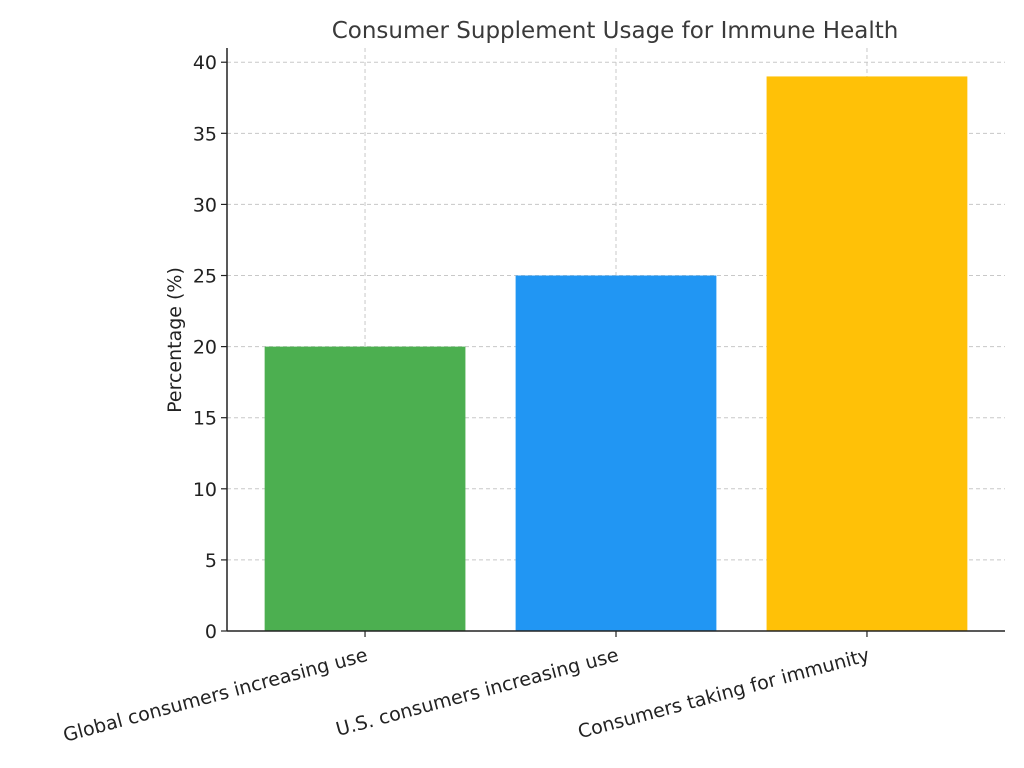 The width and height of the screenshot is (1024, 768). I want to click on y-tick-label: 25, so click(205, 277).